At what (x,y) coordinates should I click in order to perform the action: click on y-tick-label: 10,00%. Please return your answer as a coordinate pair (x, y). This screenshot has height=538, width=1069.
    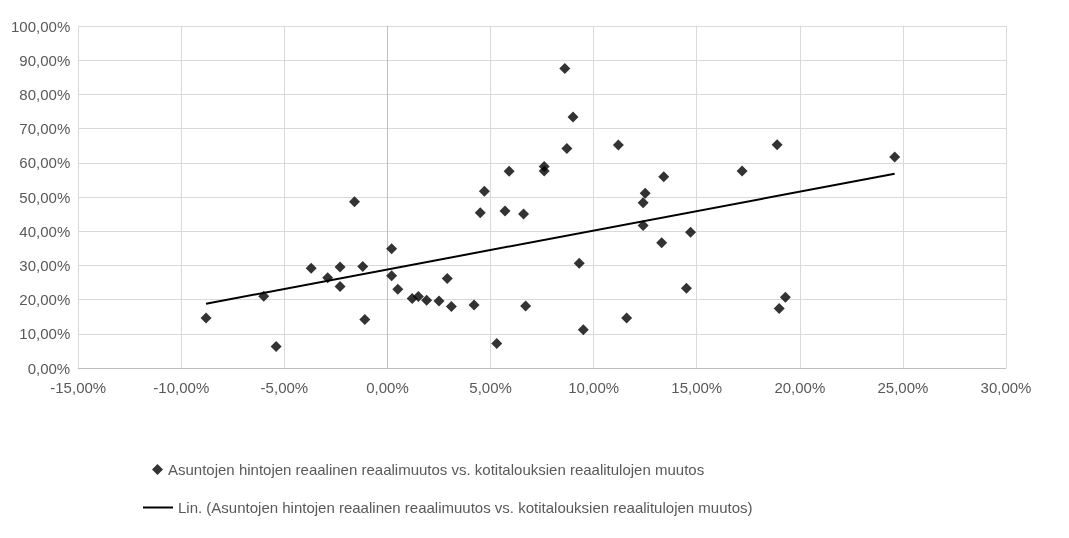
    Looking at the image, I should click on (45, 334).